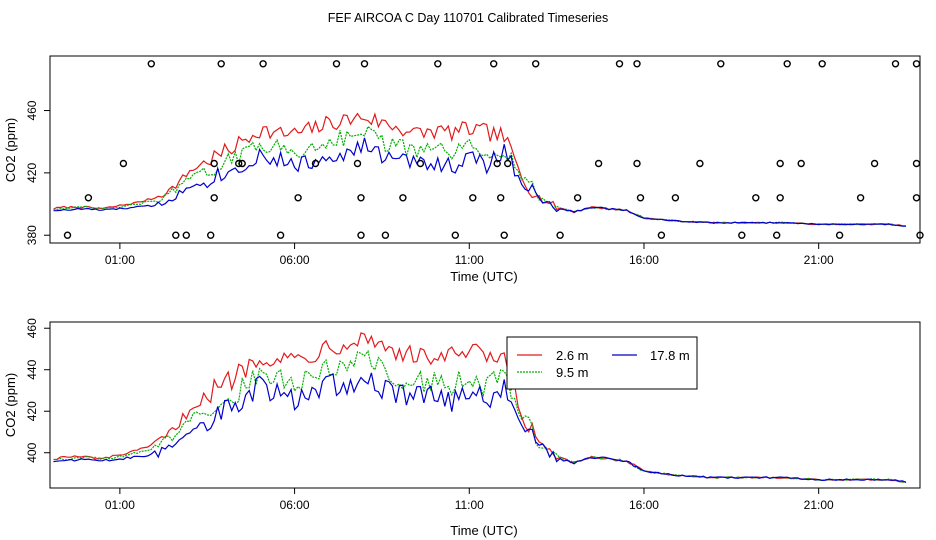  I want to click on bottom-y-axis-label: CO2 (ppm), so click(10, 405).